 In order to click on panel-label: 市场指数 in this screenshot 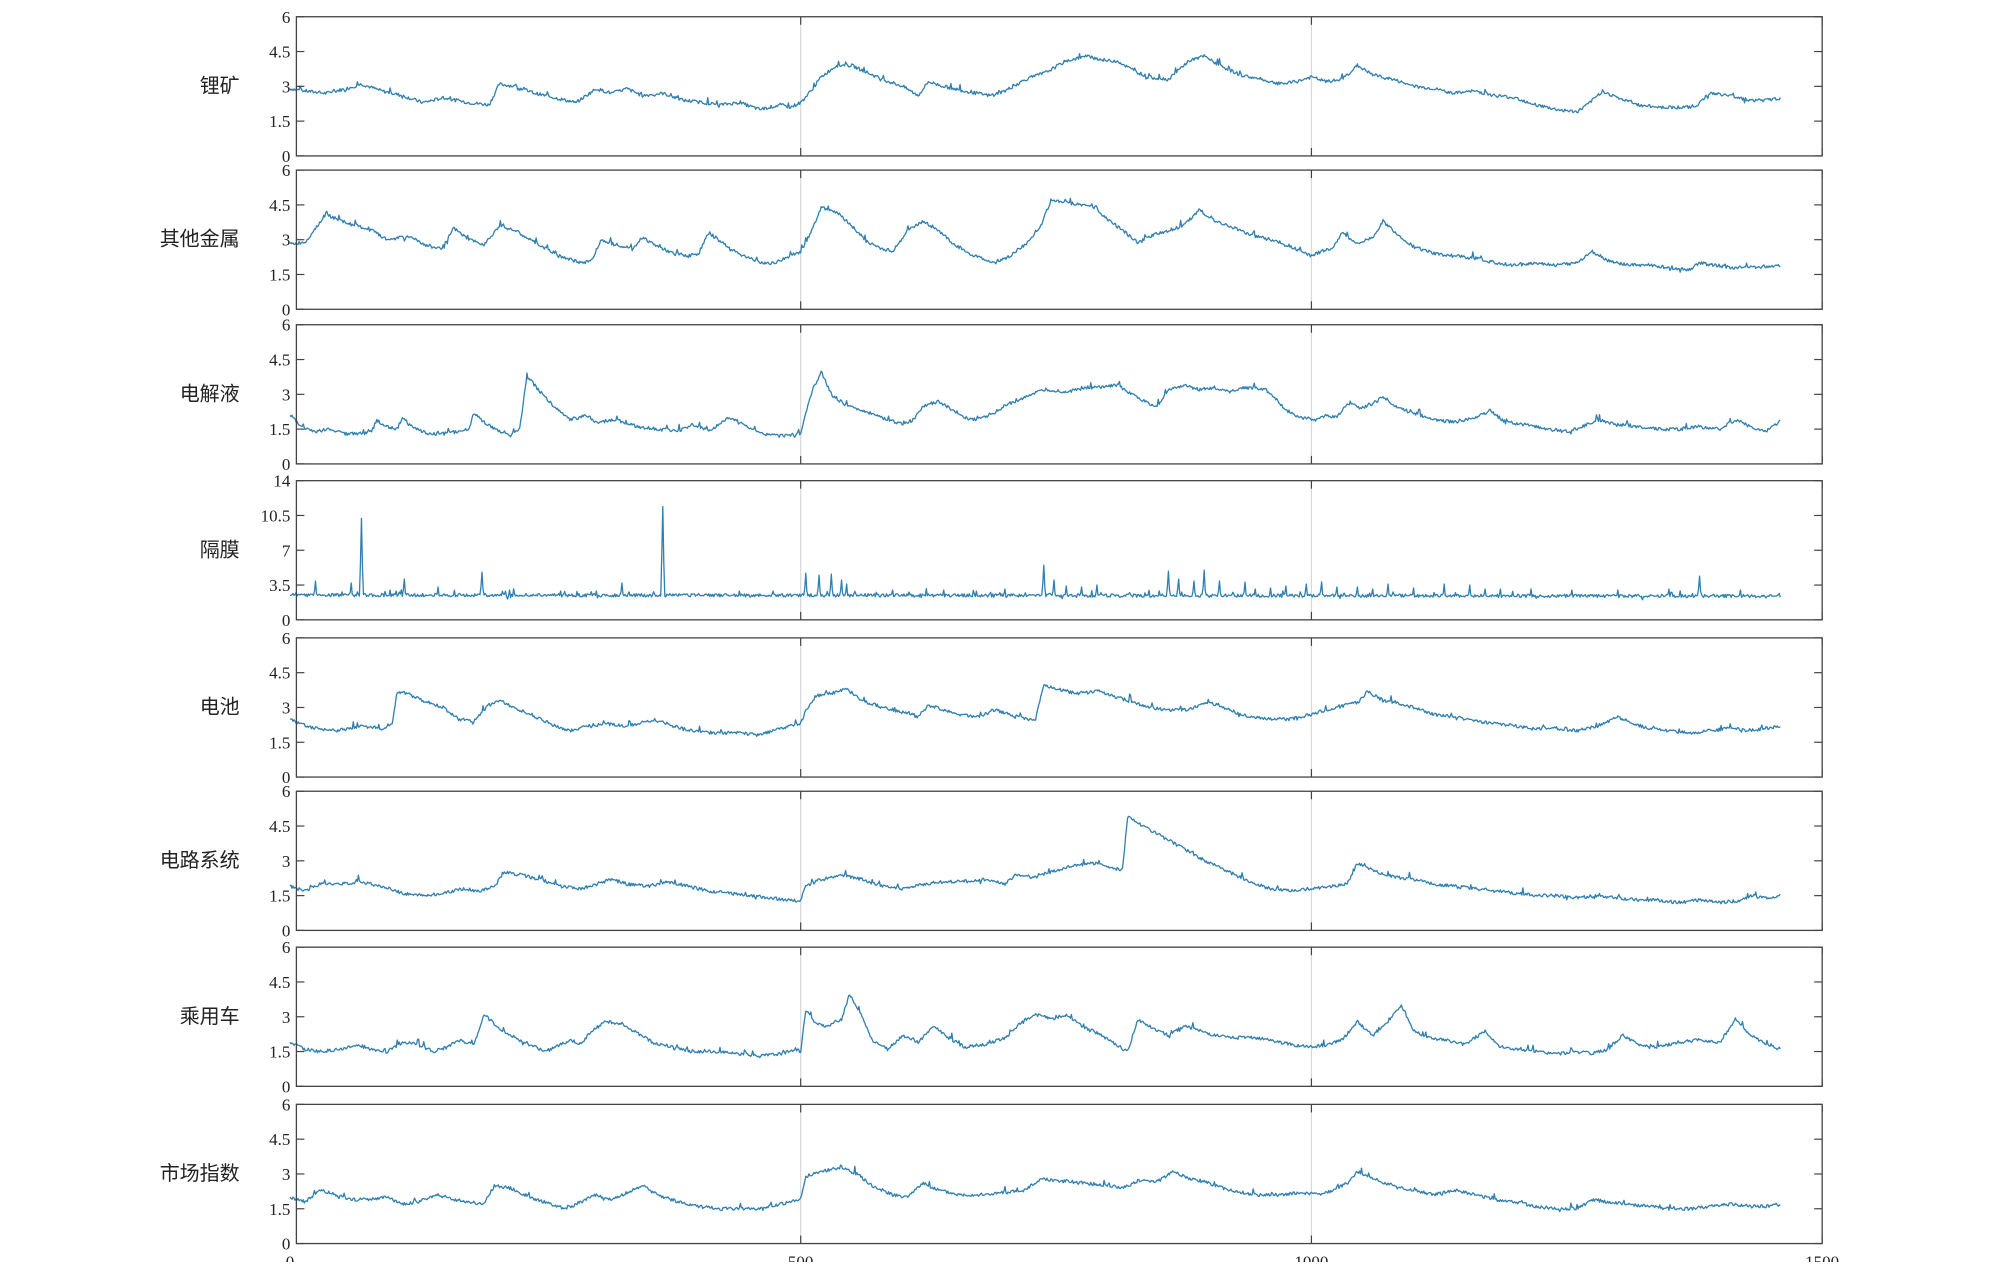, I will do `click(200, 1173)`.